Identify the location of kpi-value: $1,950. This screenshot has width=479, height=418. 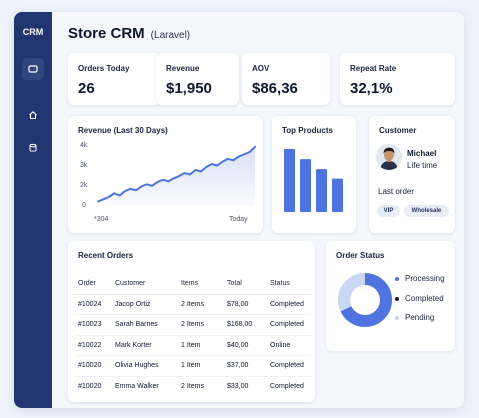
(189, 88).